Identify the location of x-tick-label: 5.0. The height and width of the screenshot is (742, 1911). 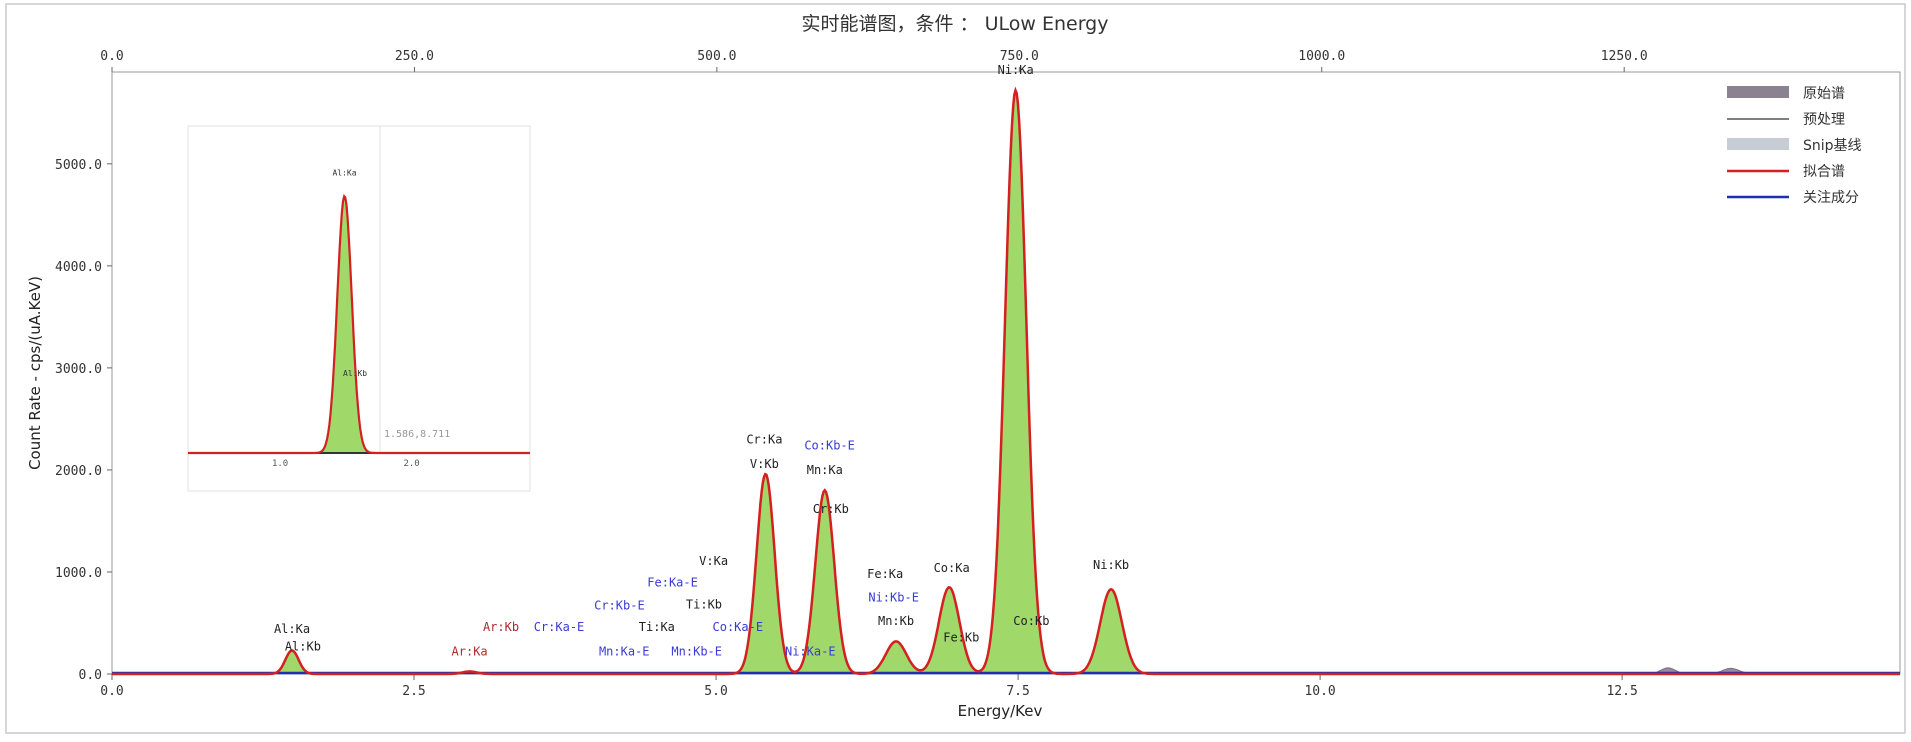
(715, 691).